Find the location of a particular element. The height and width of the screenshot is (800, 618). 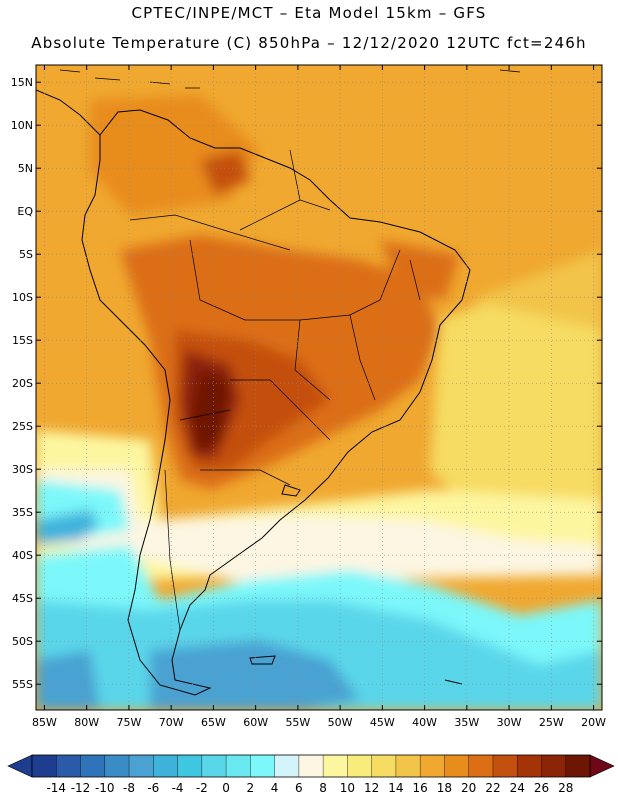

colorbar-label: 18 is located at coordinates (444, 788).